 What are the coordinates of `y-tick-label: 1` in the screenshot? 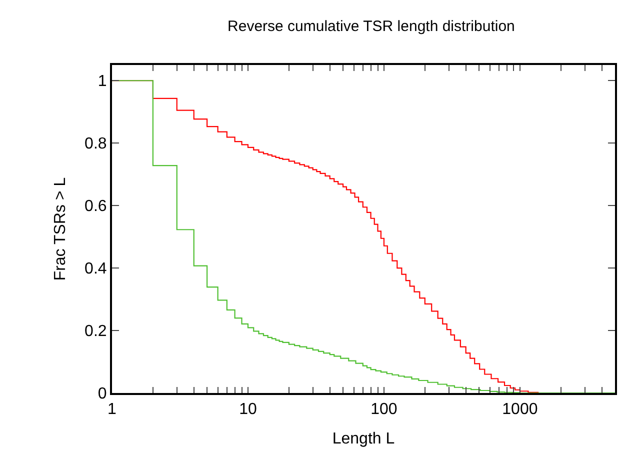 It's located at (102, 81).